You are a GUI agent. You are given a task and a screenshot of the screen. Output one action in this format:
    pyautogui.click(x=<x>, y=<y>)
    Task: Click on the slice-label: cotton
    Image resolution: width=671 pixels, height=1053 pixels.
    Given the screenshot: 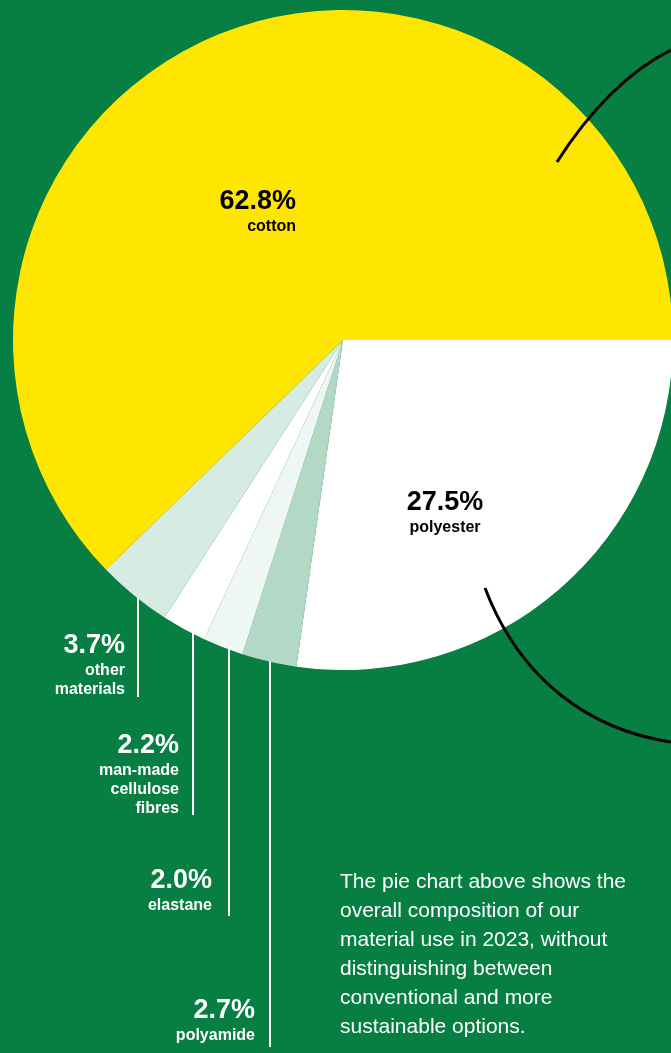 What is the action you would take?
    pyautogui.click(x=271, y=225)
    